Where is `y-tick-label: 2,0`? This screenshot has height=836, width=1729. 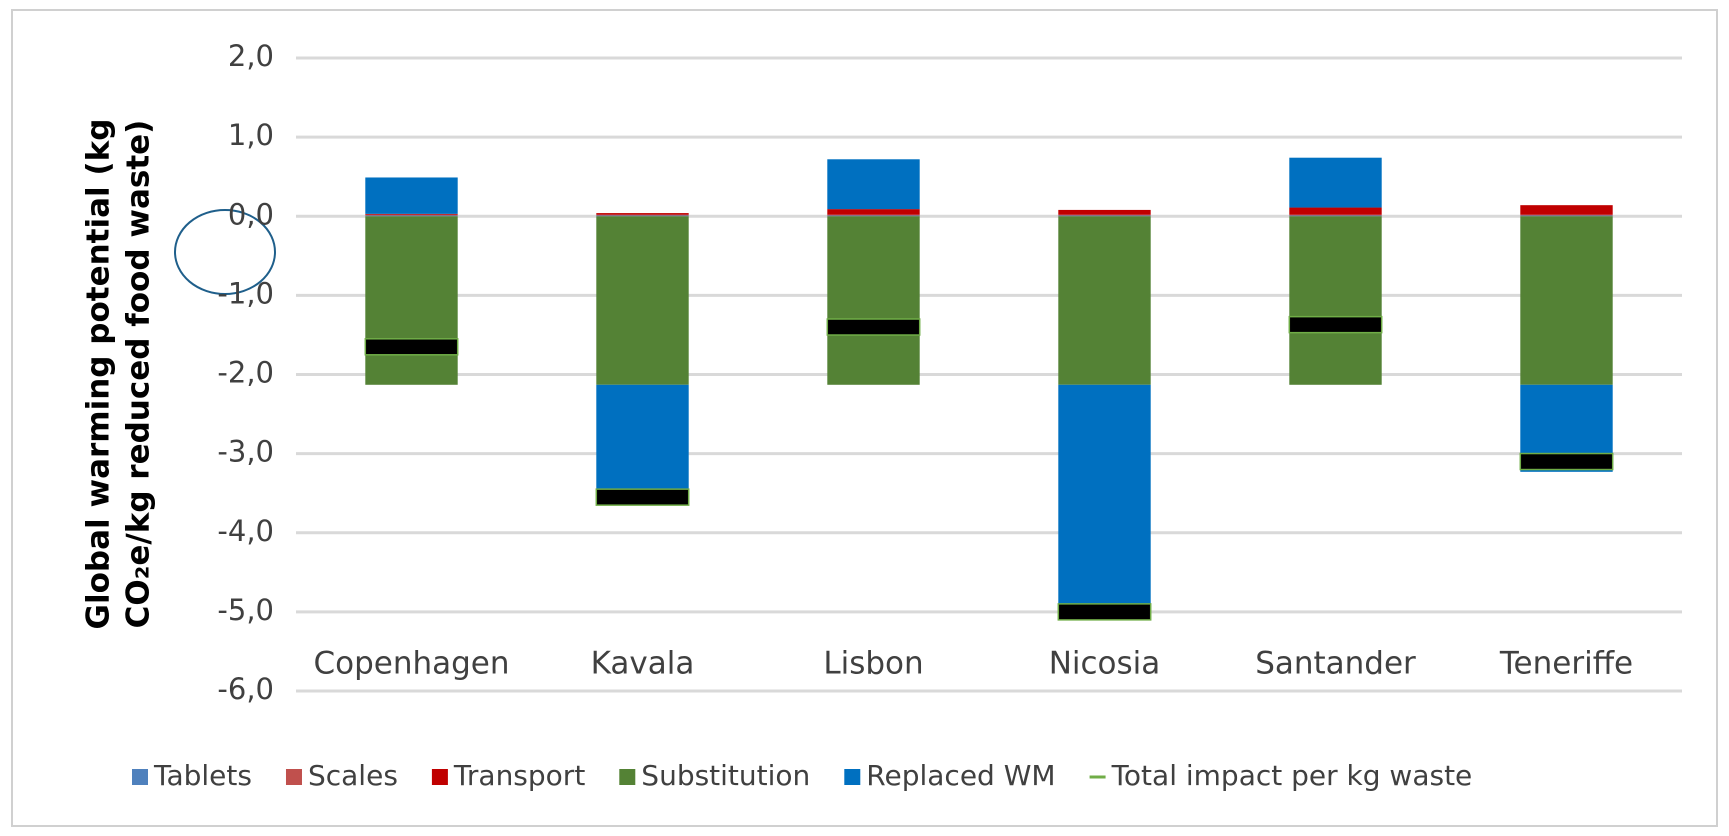 y-tick-label: 2,0 is located at coordinates (251, 56).